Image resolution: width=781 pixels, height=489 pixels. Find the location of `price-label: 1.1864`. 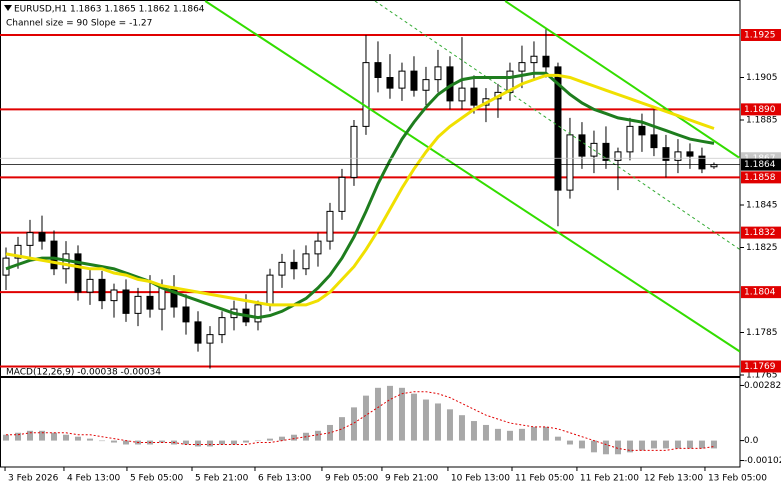

price-label: 1.1864 is located at coordinates (760, 165).